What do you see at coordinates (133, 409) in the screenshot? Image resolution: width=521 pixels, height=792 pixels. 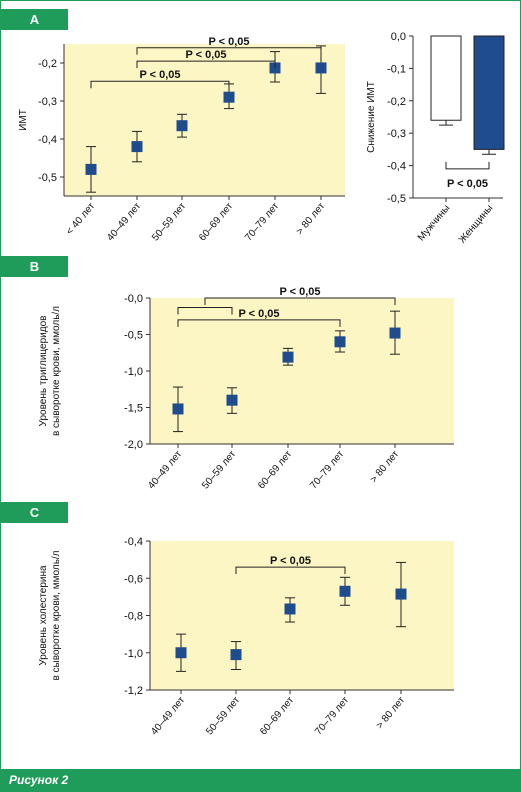 I see `y-tick-label: -1,5` at bounding box center [133, 409].